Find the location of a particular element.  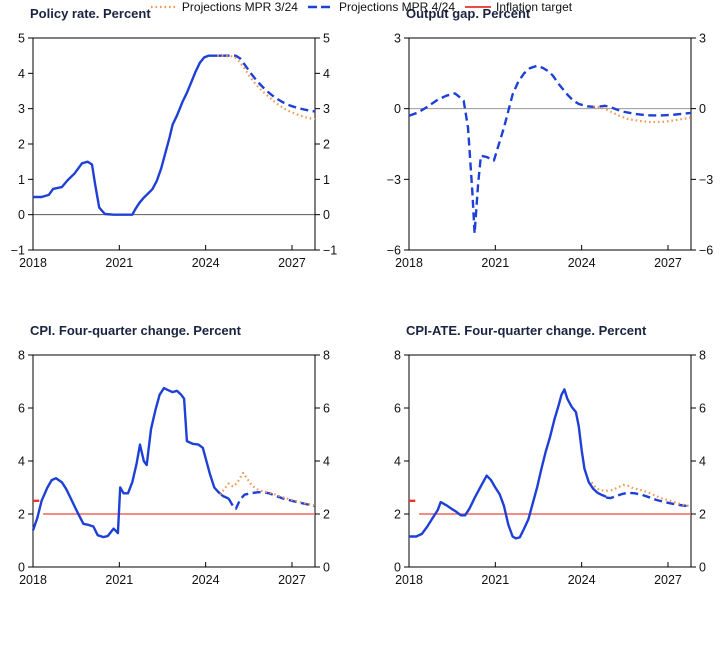

chart-title-cpi: CPI. Four-quarter change. Percent is located at coordinates (135, 330).